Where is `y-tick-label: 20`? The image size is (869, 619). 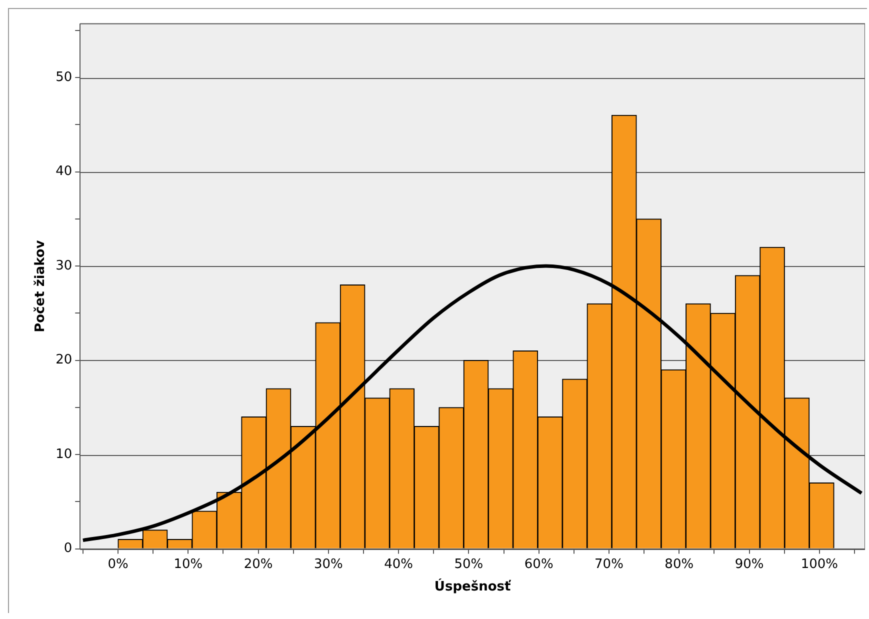 y-tick-label: 20 is located at coordinates (64, 360).